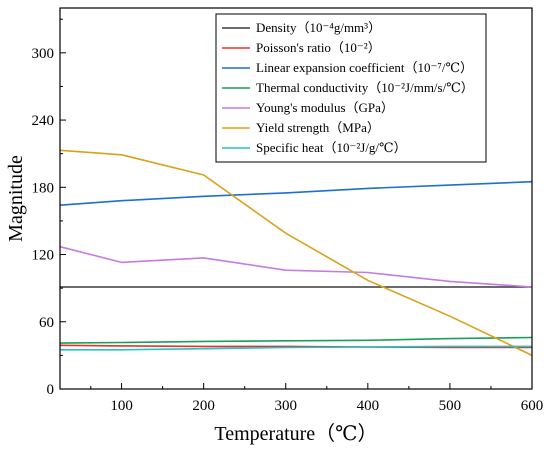 The image size is (550, 449). Describe the element at coordinates (364, 67) in the screenshot. I see `legend-label-2: Linear expansion coefficient（10⁻⁷/℃）` at that location.